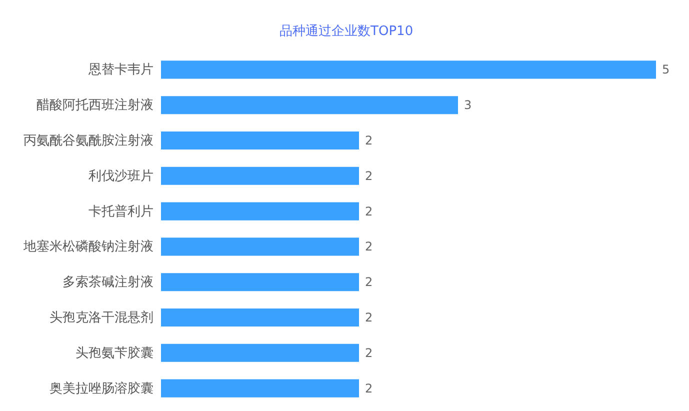 The width and height of the screenshot is (689, 411). Describe the element at coordinates (666, 69) in the screenshot. I see `data-label: 5` at that location.